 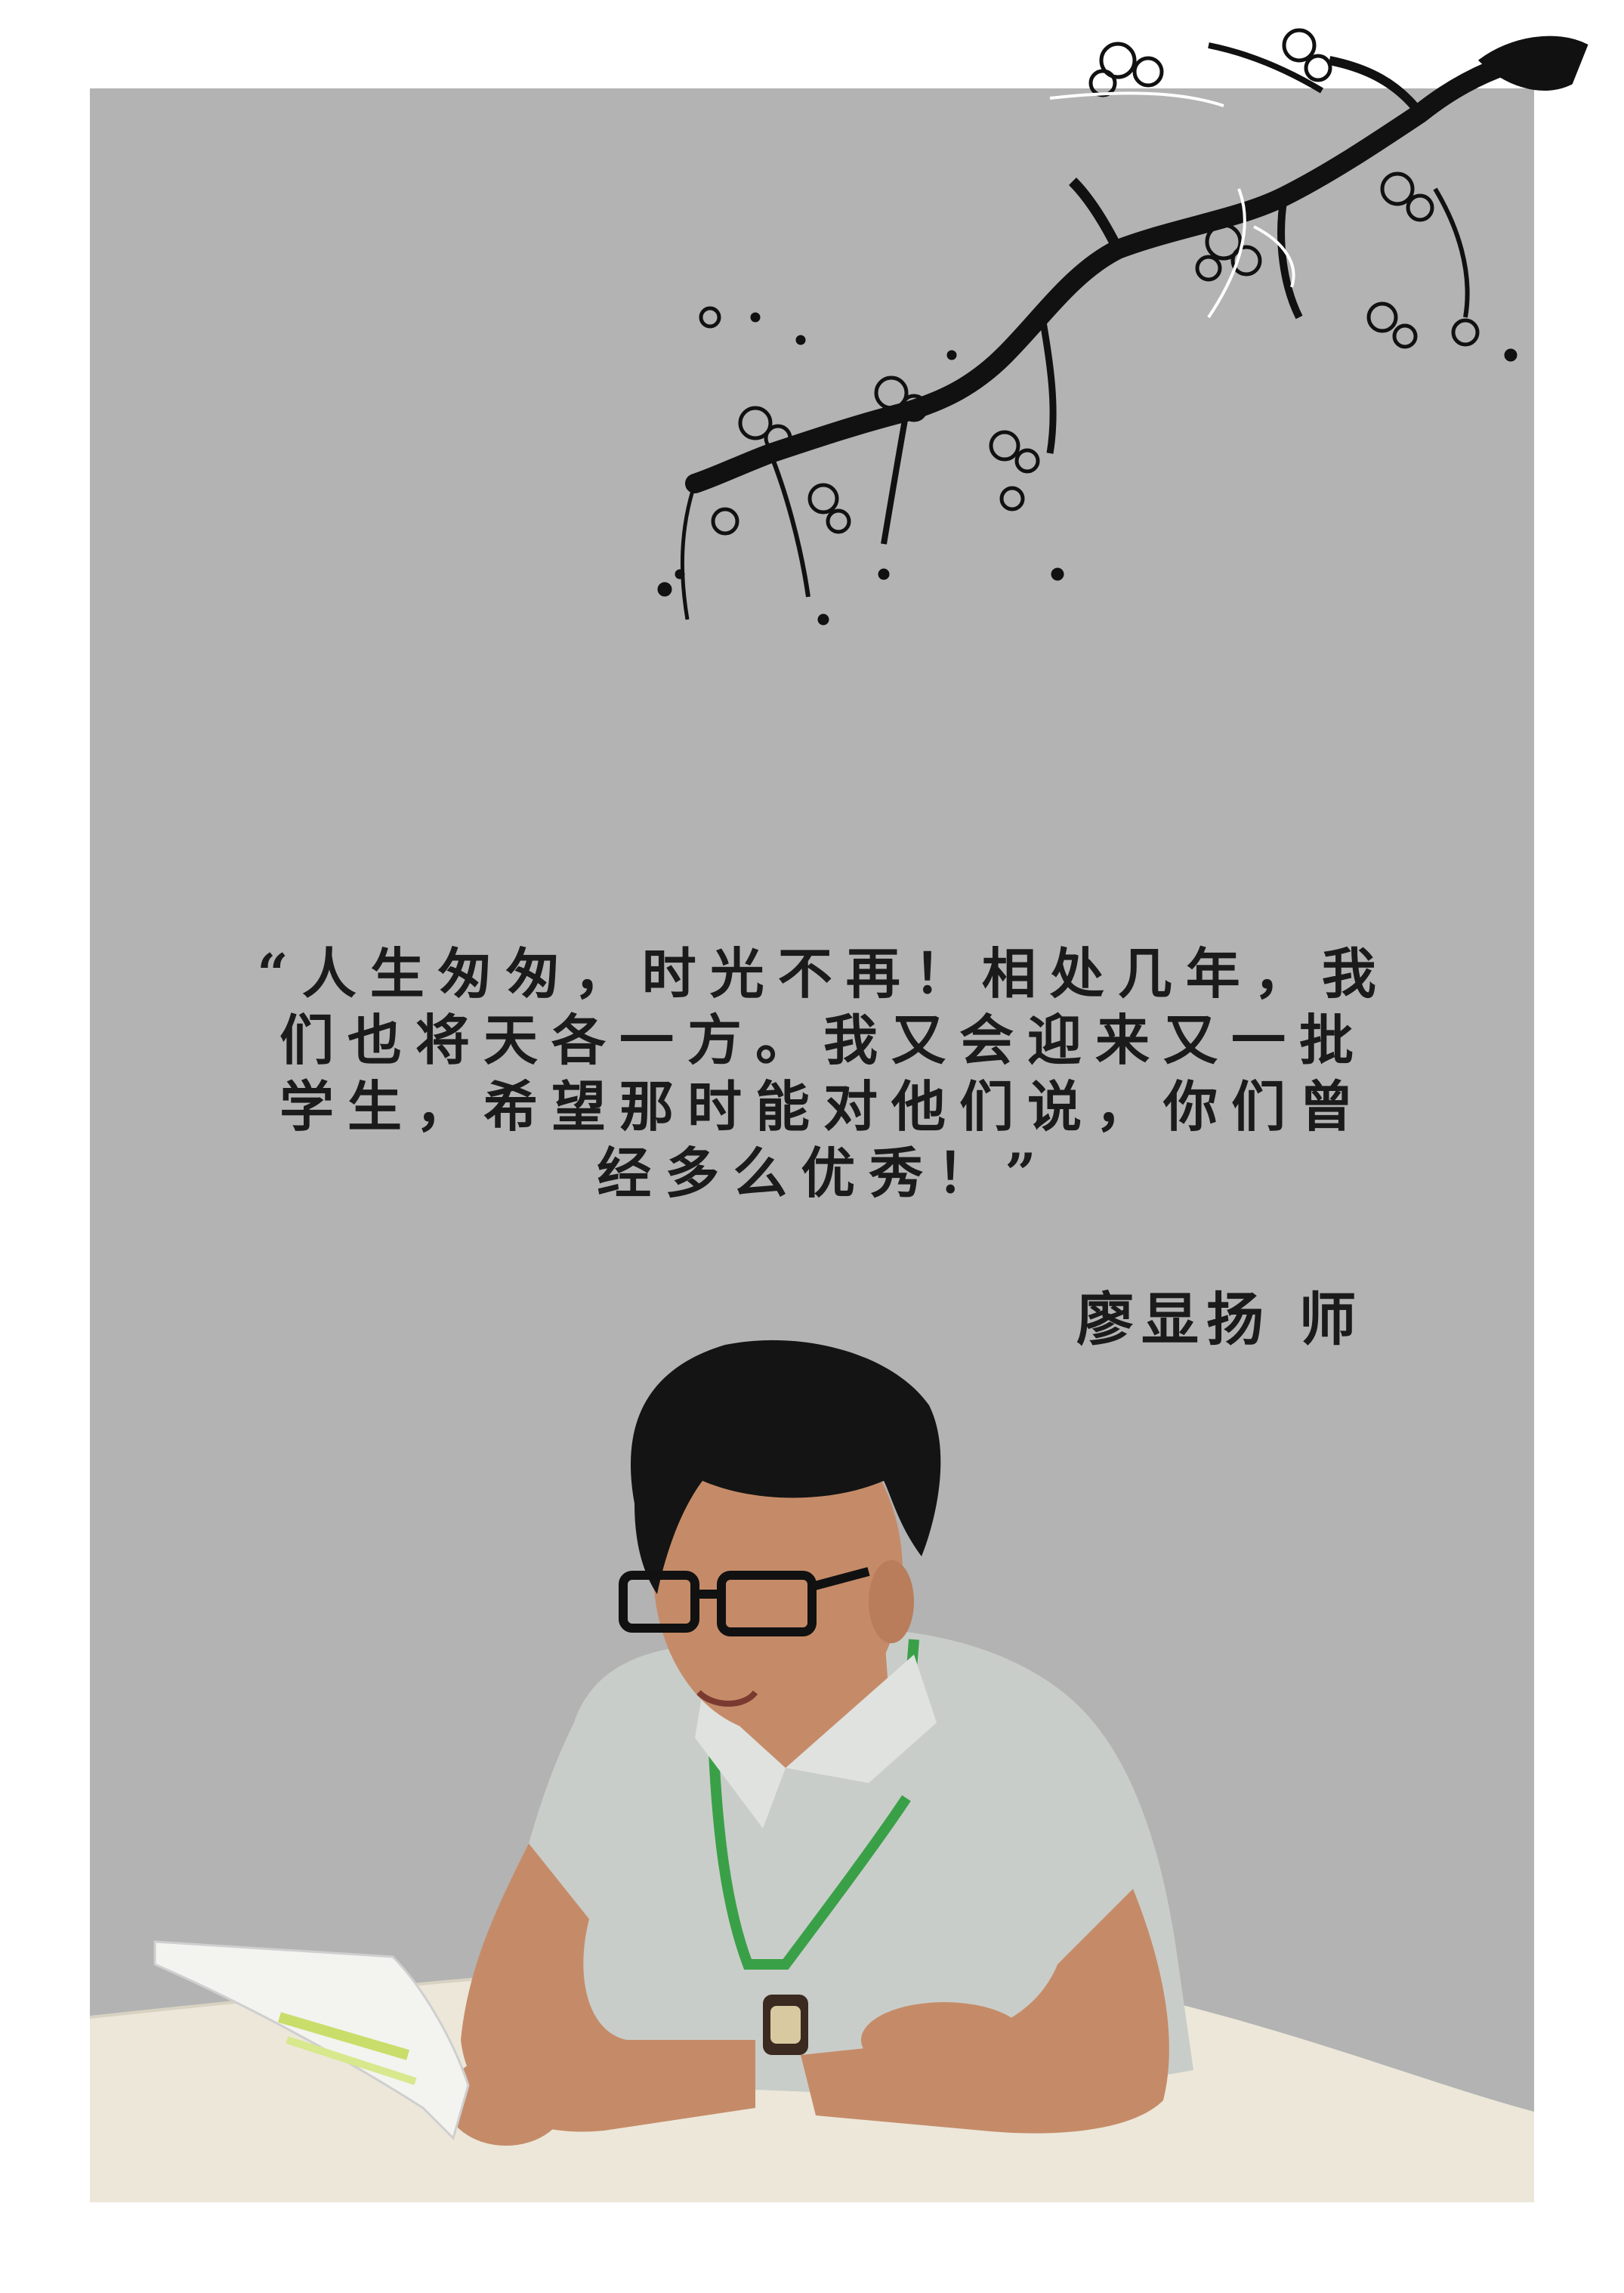 What do you see at coordinates (823, 1040) in the screenshot?
I see `quote-line: 们也将天各一方。我又会迎来又一批` at bounding box center [823, 1040].